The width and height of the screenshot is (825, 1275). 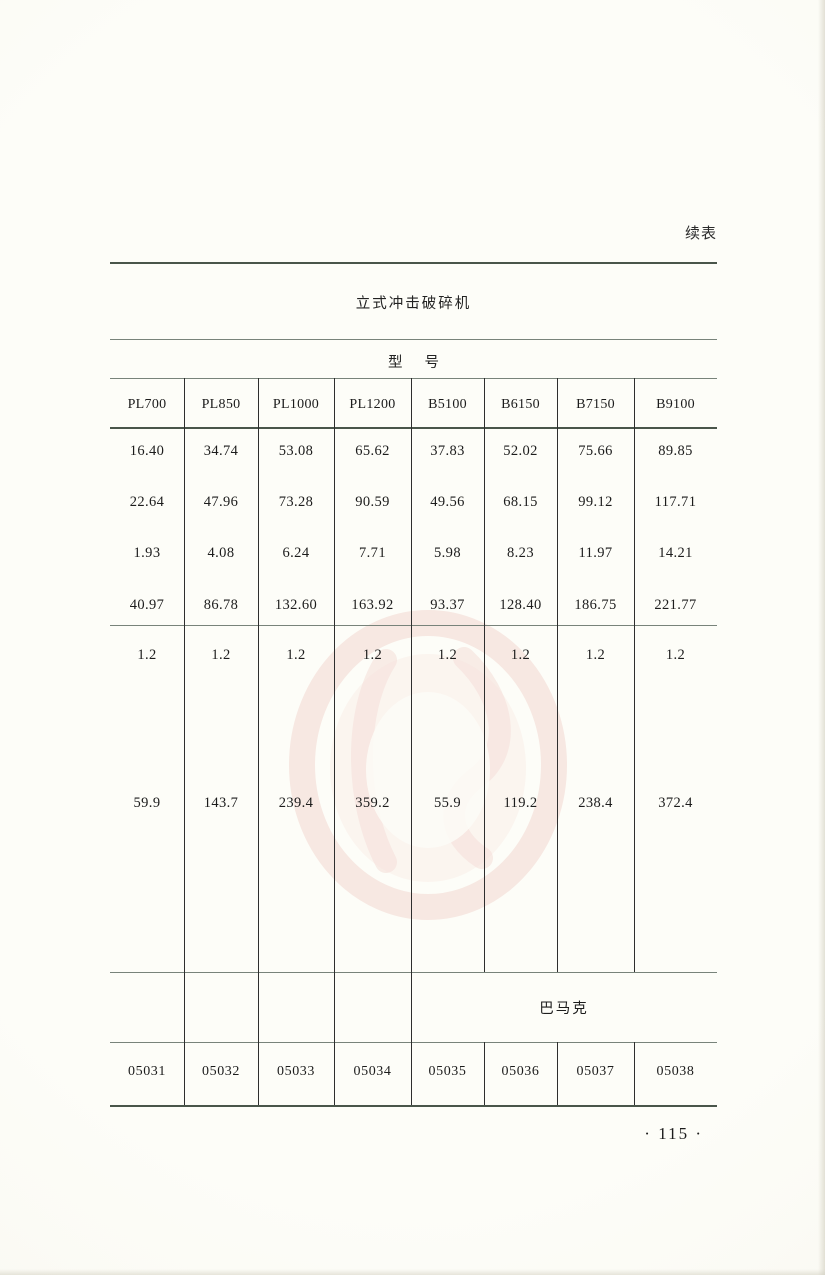 What do you see at coordinates (432, 363) in the screenshot?
I see `model-header-right: 号` at bounding box center [432, 363].